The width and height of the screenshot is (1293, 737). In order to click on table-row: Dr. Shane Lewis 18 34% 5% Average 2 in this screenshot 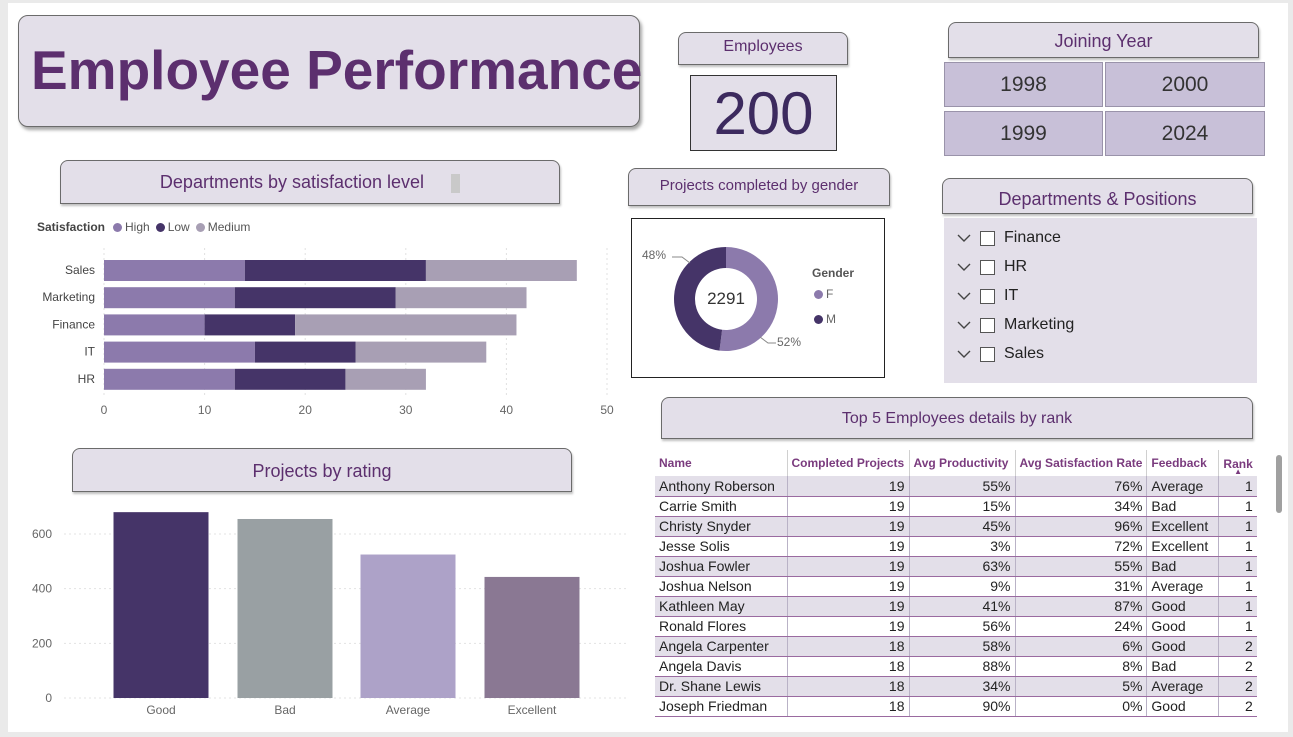, I will do `click(956, 686)`.